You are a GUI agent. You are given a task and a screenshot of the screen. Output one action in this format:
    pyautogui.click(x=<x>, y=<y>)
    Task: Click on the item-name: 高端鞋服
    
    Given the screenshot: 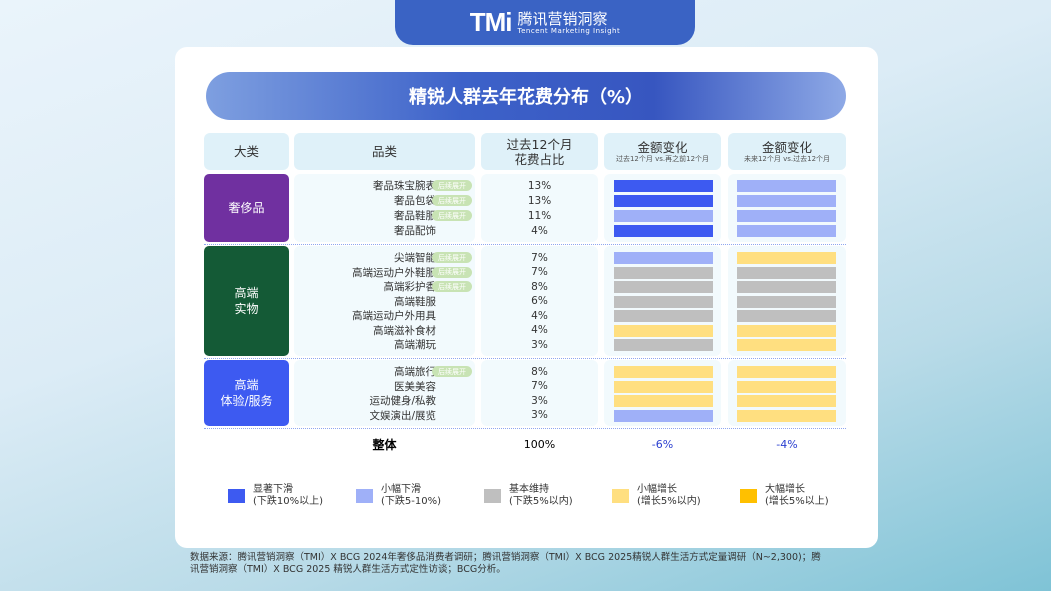 What is the action you would take?
    pyautogui.click(x=415, y=301)
    